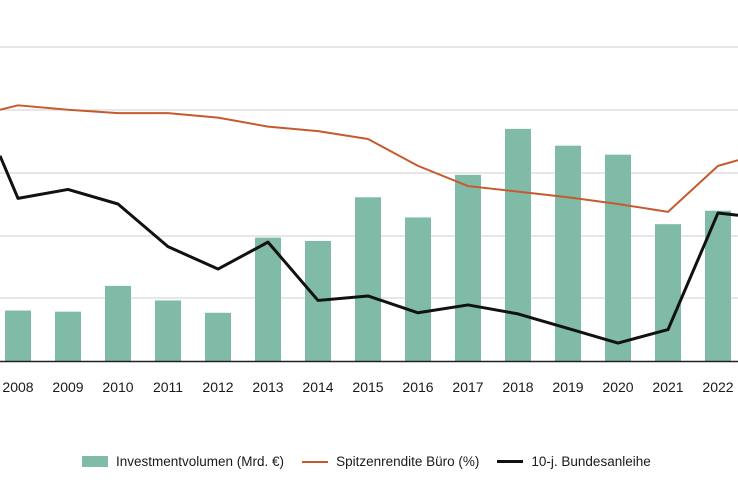 This screenshot has height=492, width=738. I want to click on x-tick-2015: 2015, so click(367, 387).